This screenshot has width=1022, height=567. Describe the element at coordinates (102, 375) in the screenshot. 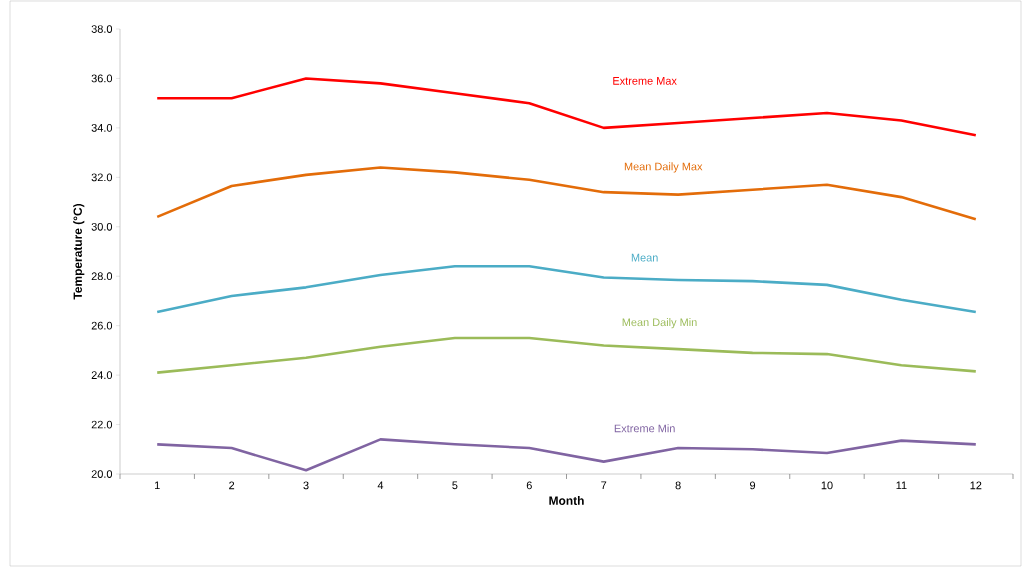

I see `y-tick-label: 24.0` at that location.